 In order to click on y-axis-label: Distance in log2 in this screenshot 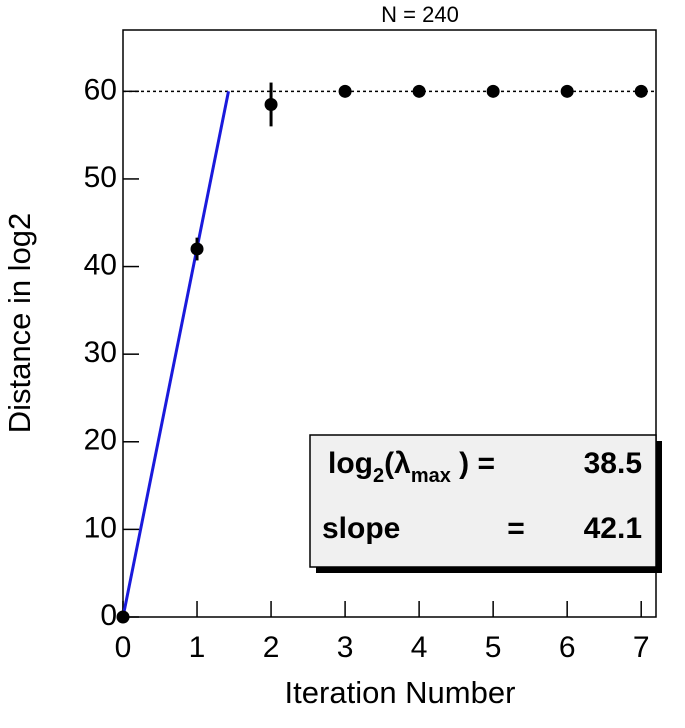, I will do `click(19, 323)`.